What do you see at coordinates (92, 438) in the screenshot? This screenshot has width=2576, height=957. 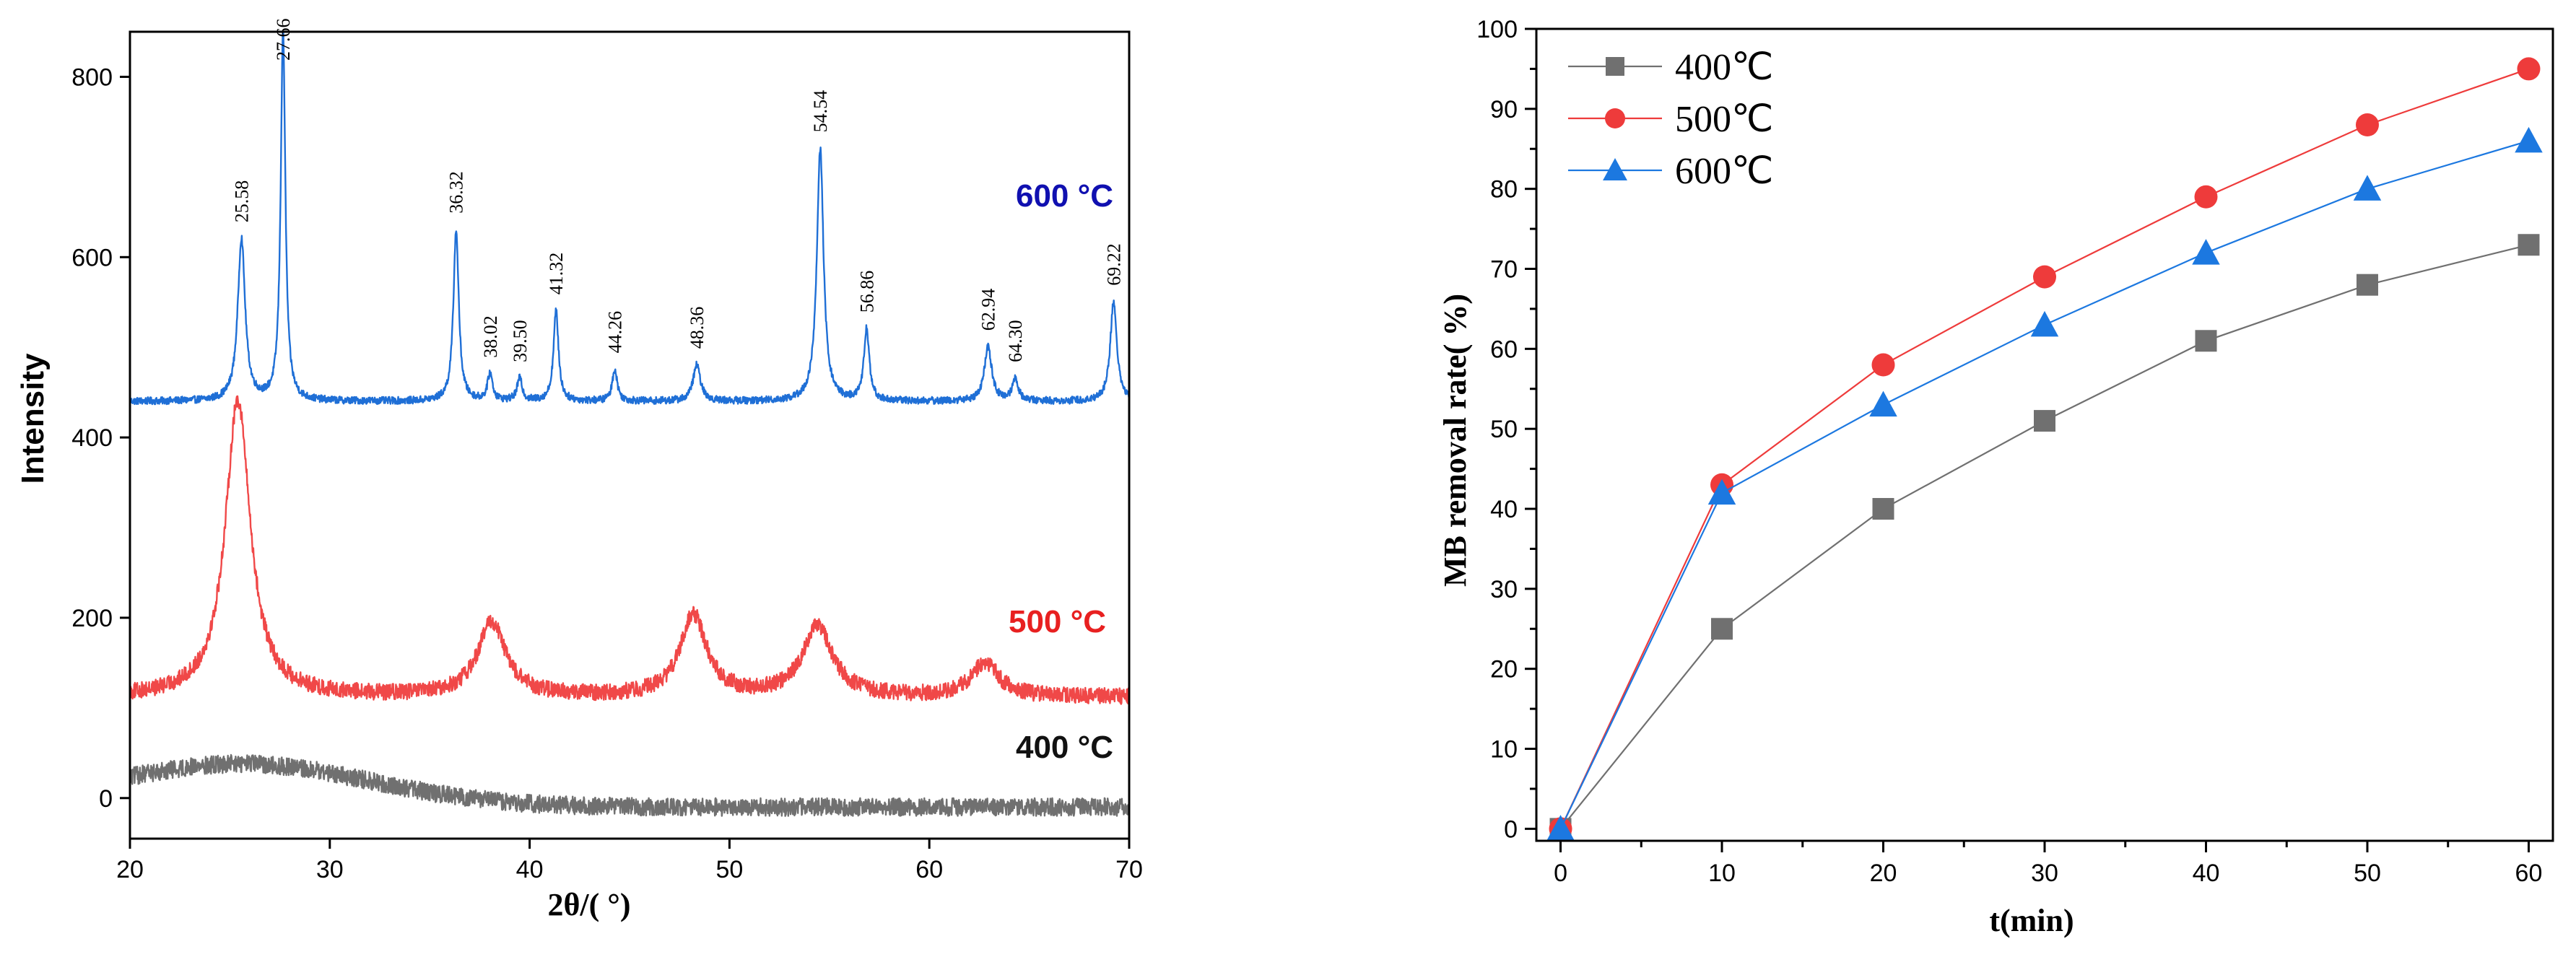 I see `y-tick-label: 400` at bounding box center [92, 438].